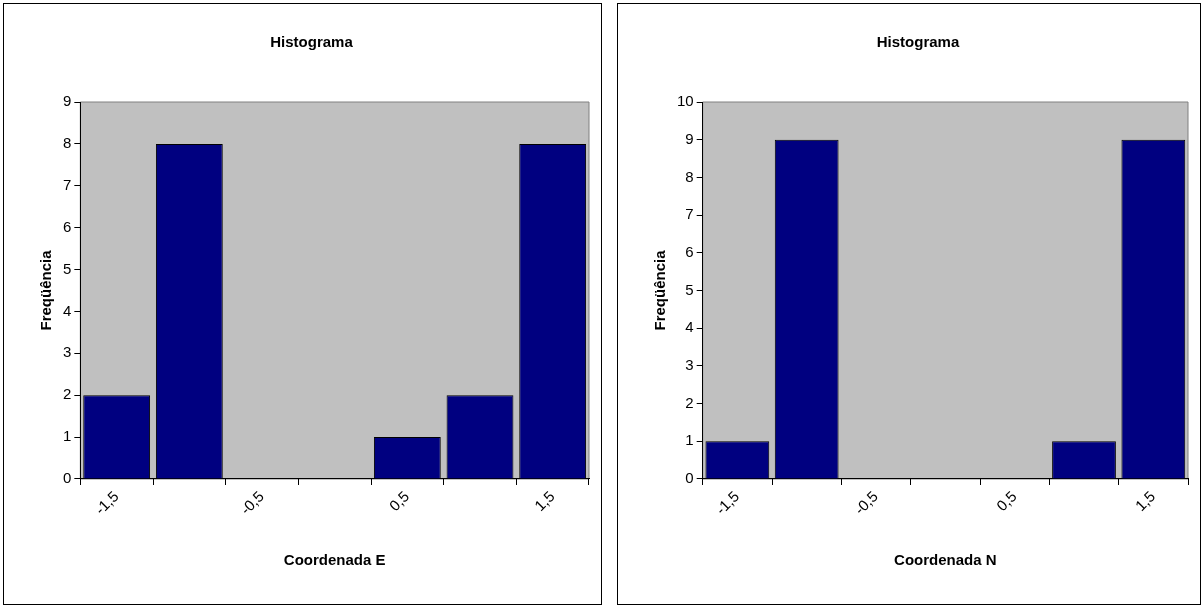  I want to click on y-tick-label: 10, so click(685, 101).